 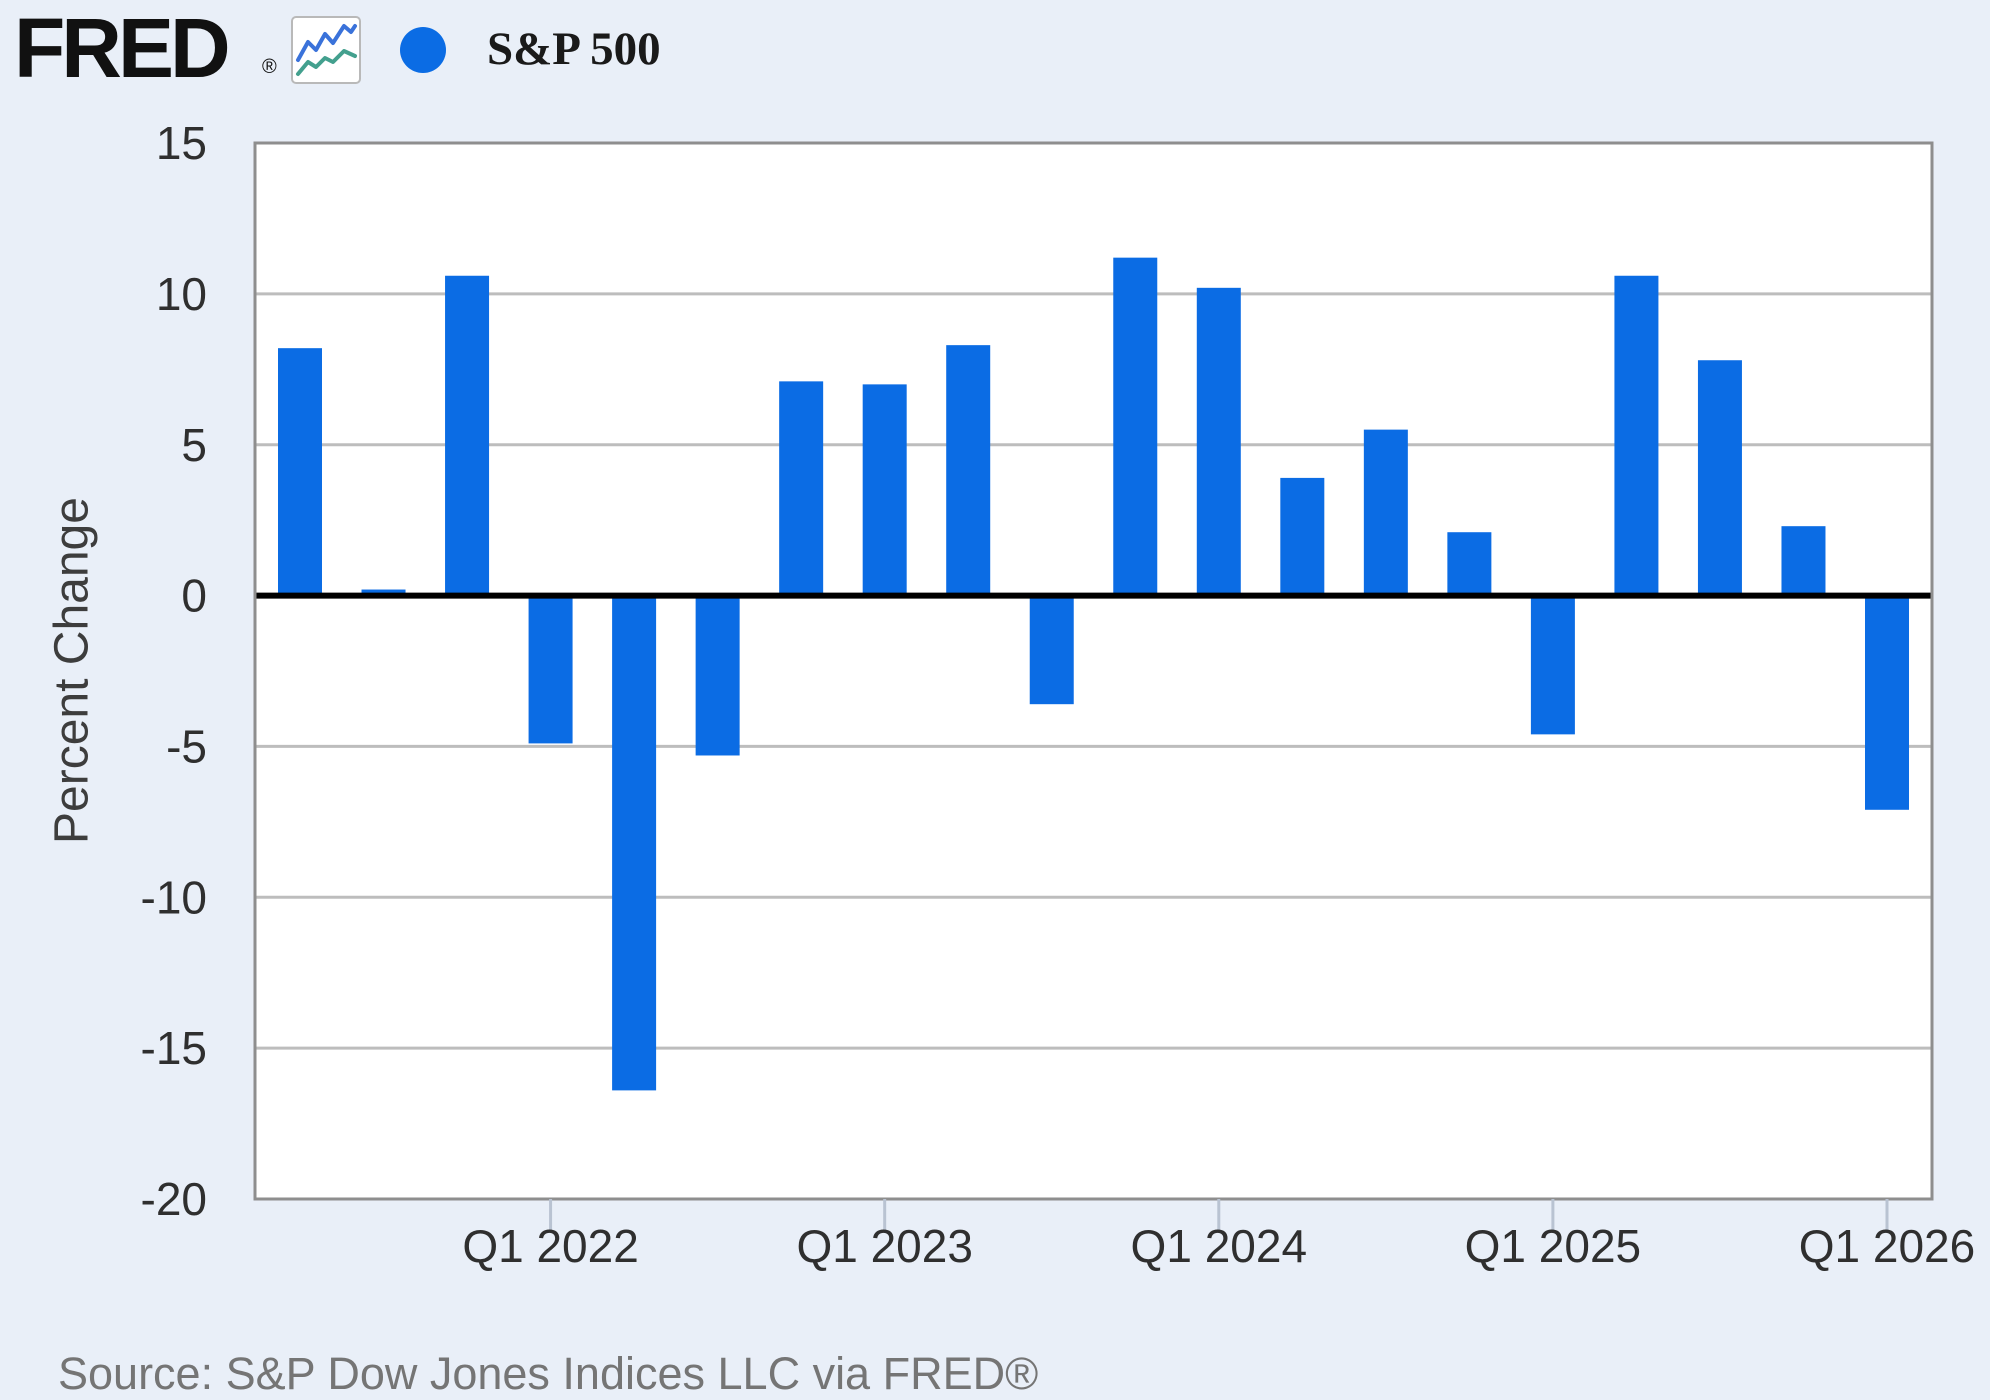 I want to click on bar-q2-2022, so click(x=634, y=843).